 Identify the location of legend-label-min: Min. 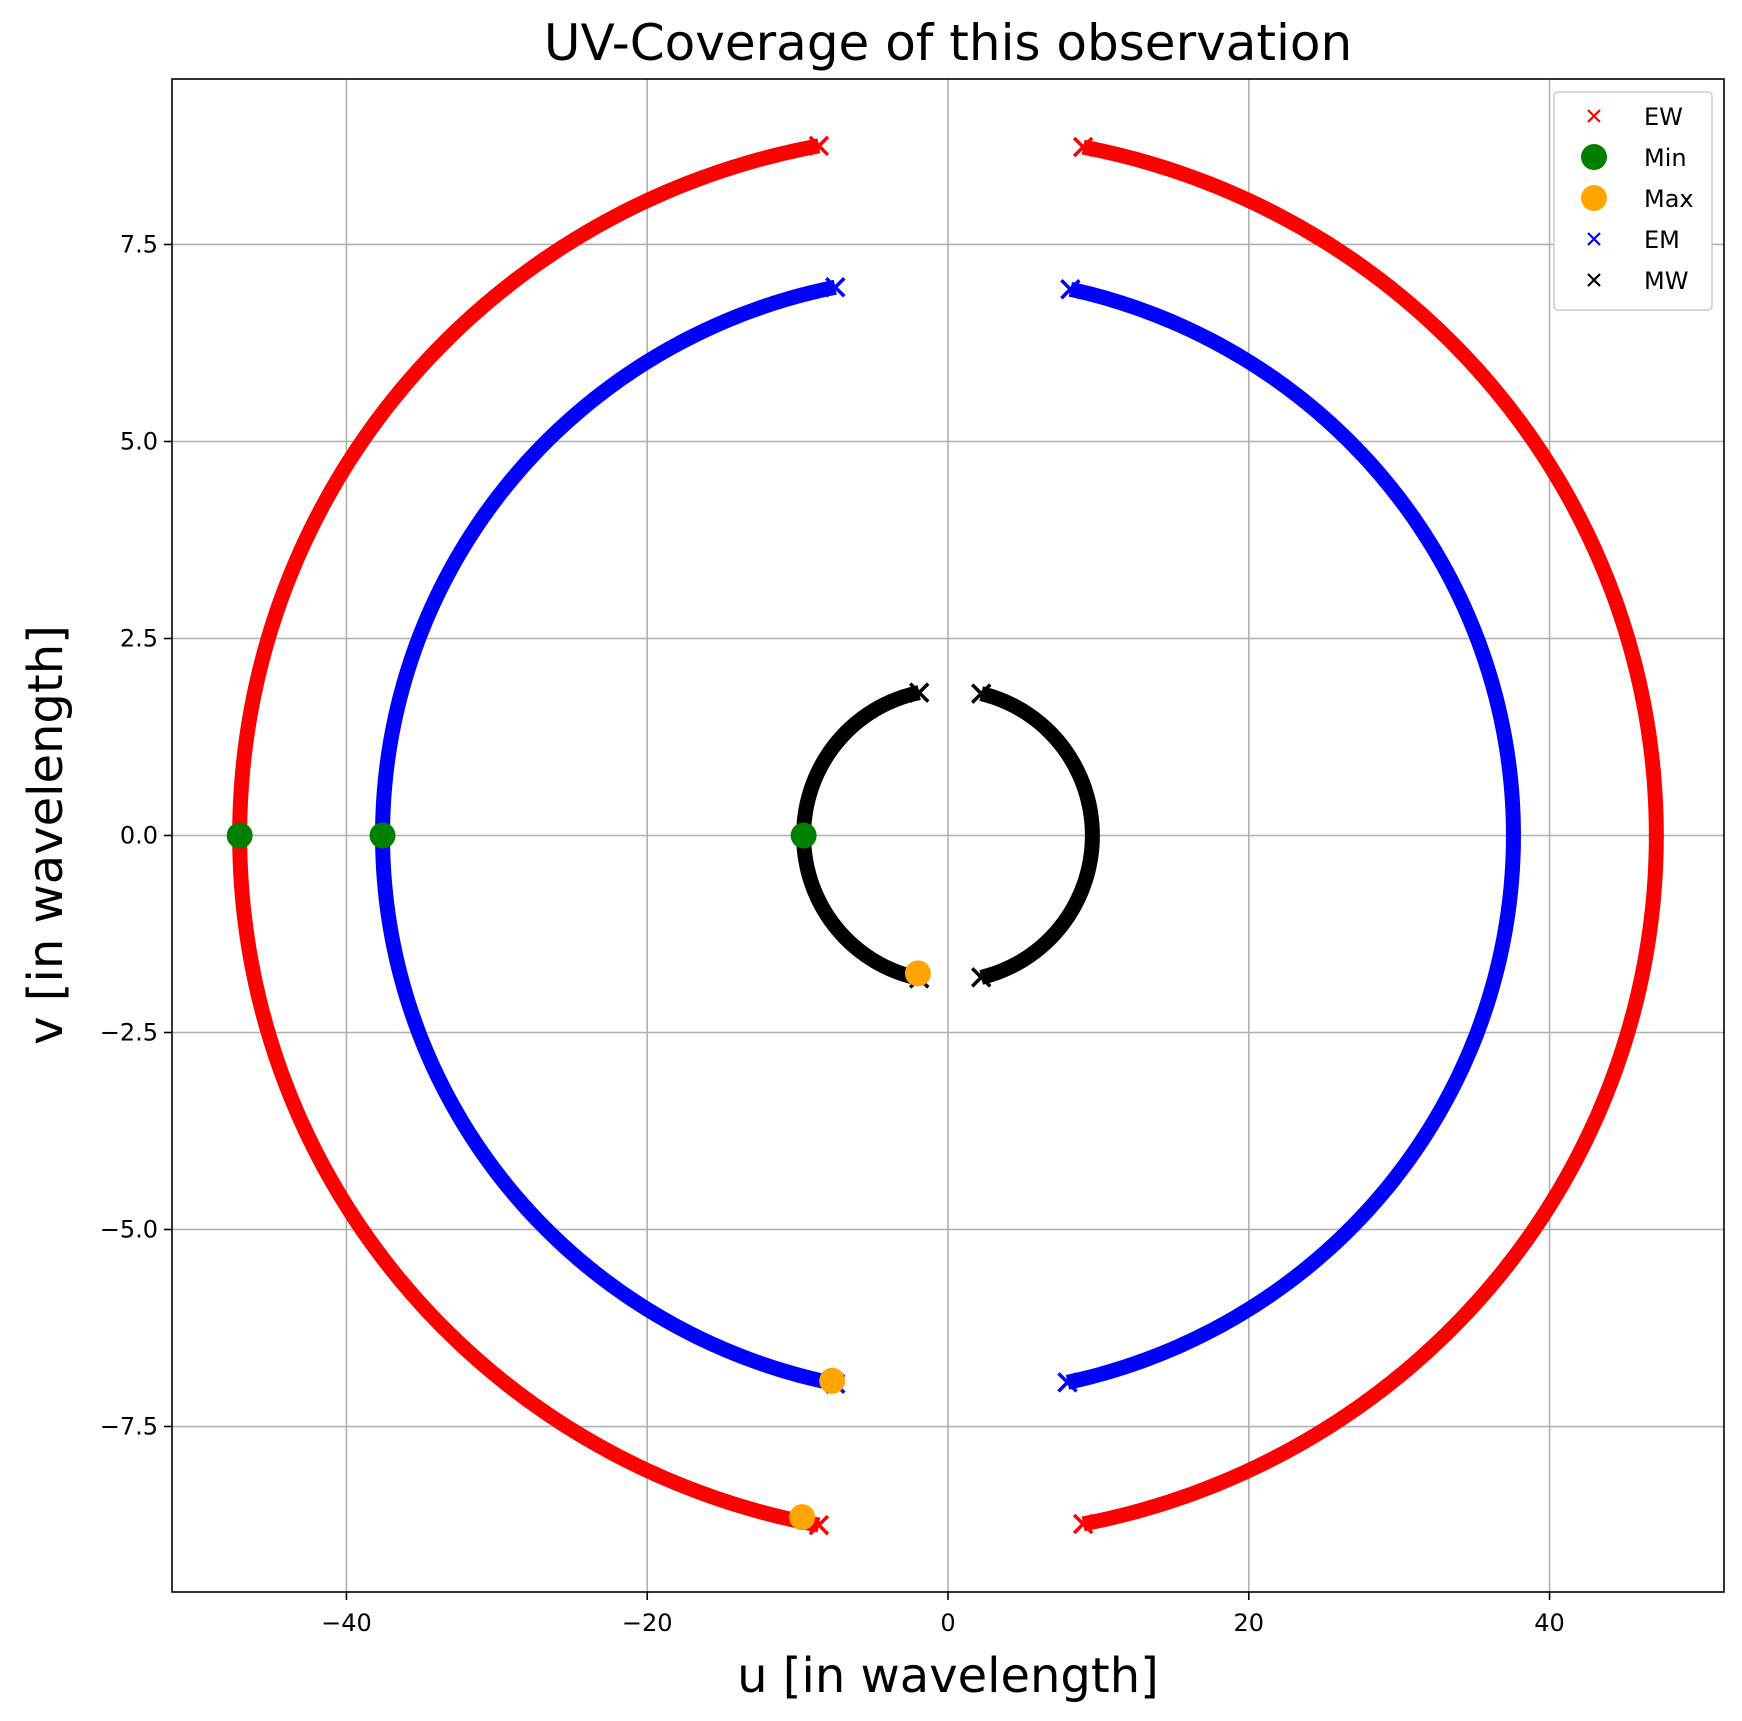
(1665, 158).